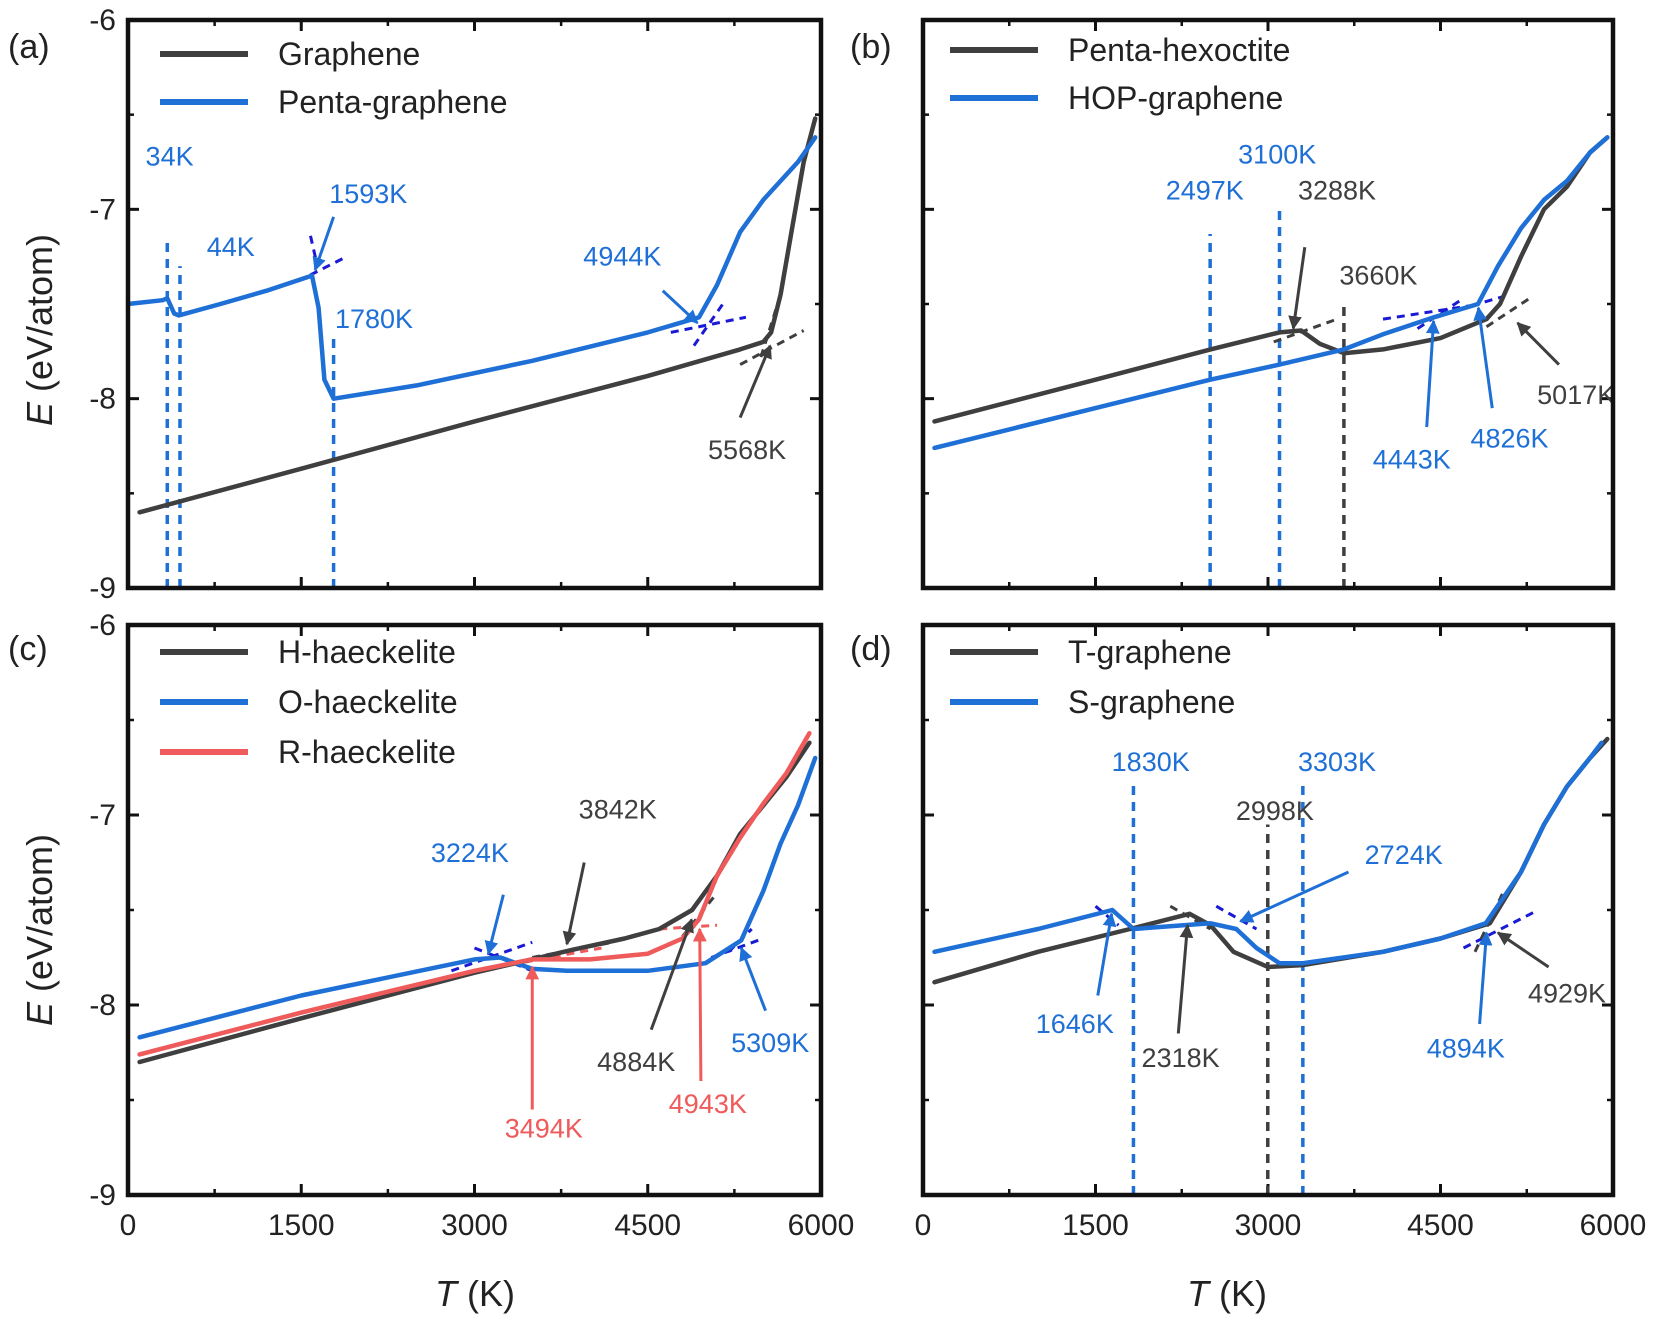 The height and width of the screenshot is (1322, 1654). Describe the element at coordinates (367, 652) in the screenshot. I see `legend-label: H-haeckelite` at that location.